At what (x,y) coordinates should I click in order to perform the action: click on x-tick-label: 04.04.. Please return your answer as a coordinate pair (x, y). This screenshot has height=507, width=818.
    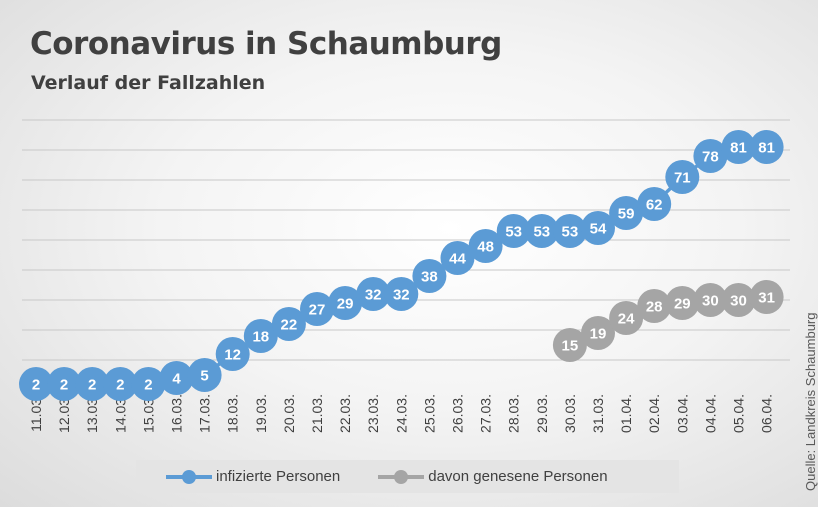
    Looking at the image, I should click on (710, 413).